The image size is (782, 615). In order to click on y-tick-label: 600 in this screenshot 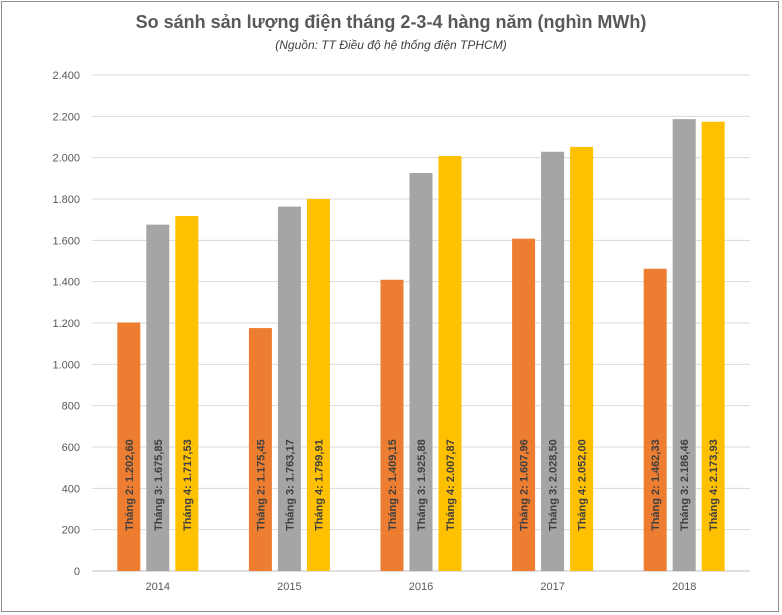, I will do `click(71, 448)`.